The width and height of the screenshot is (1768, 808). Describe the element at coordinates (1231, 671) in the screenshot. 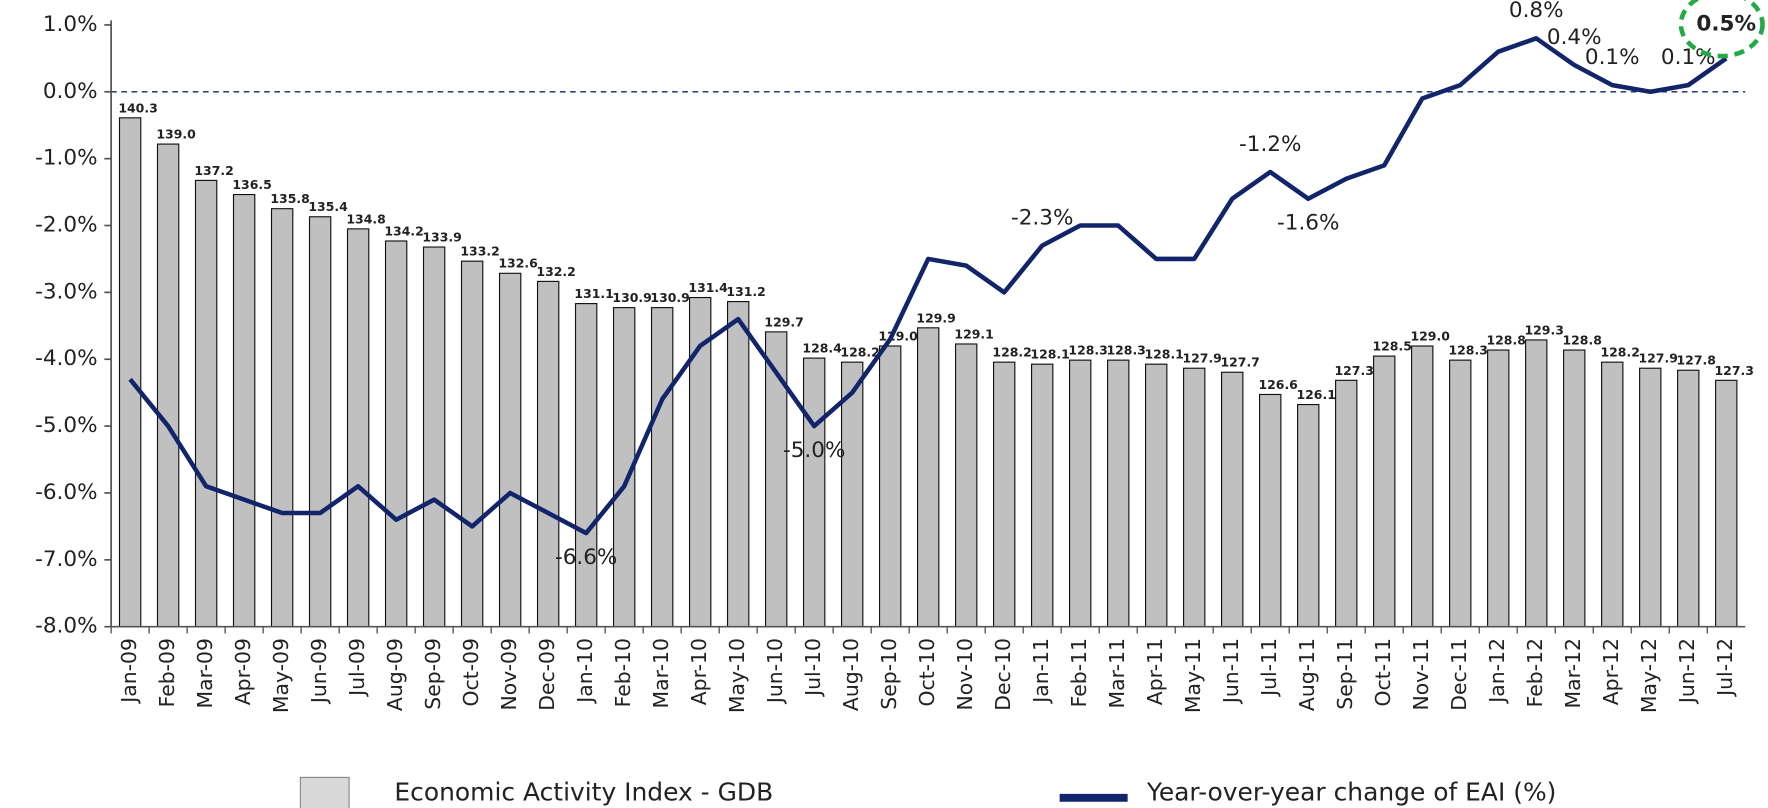

I see `x-tick-label: Jun-11` at that location.